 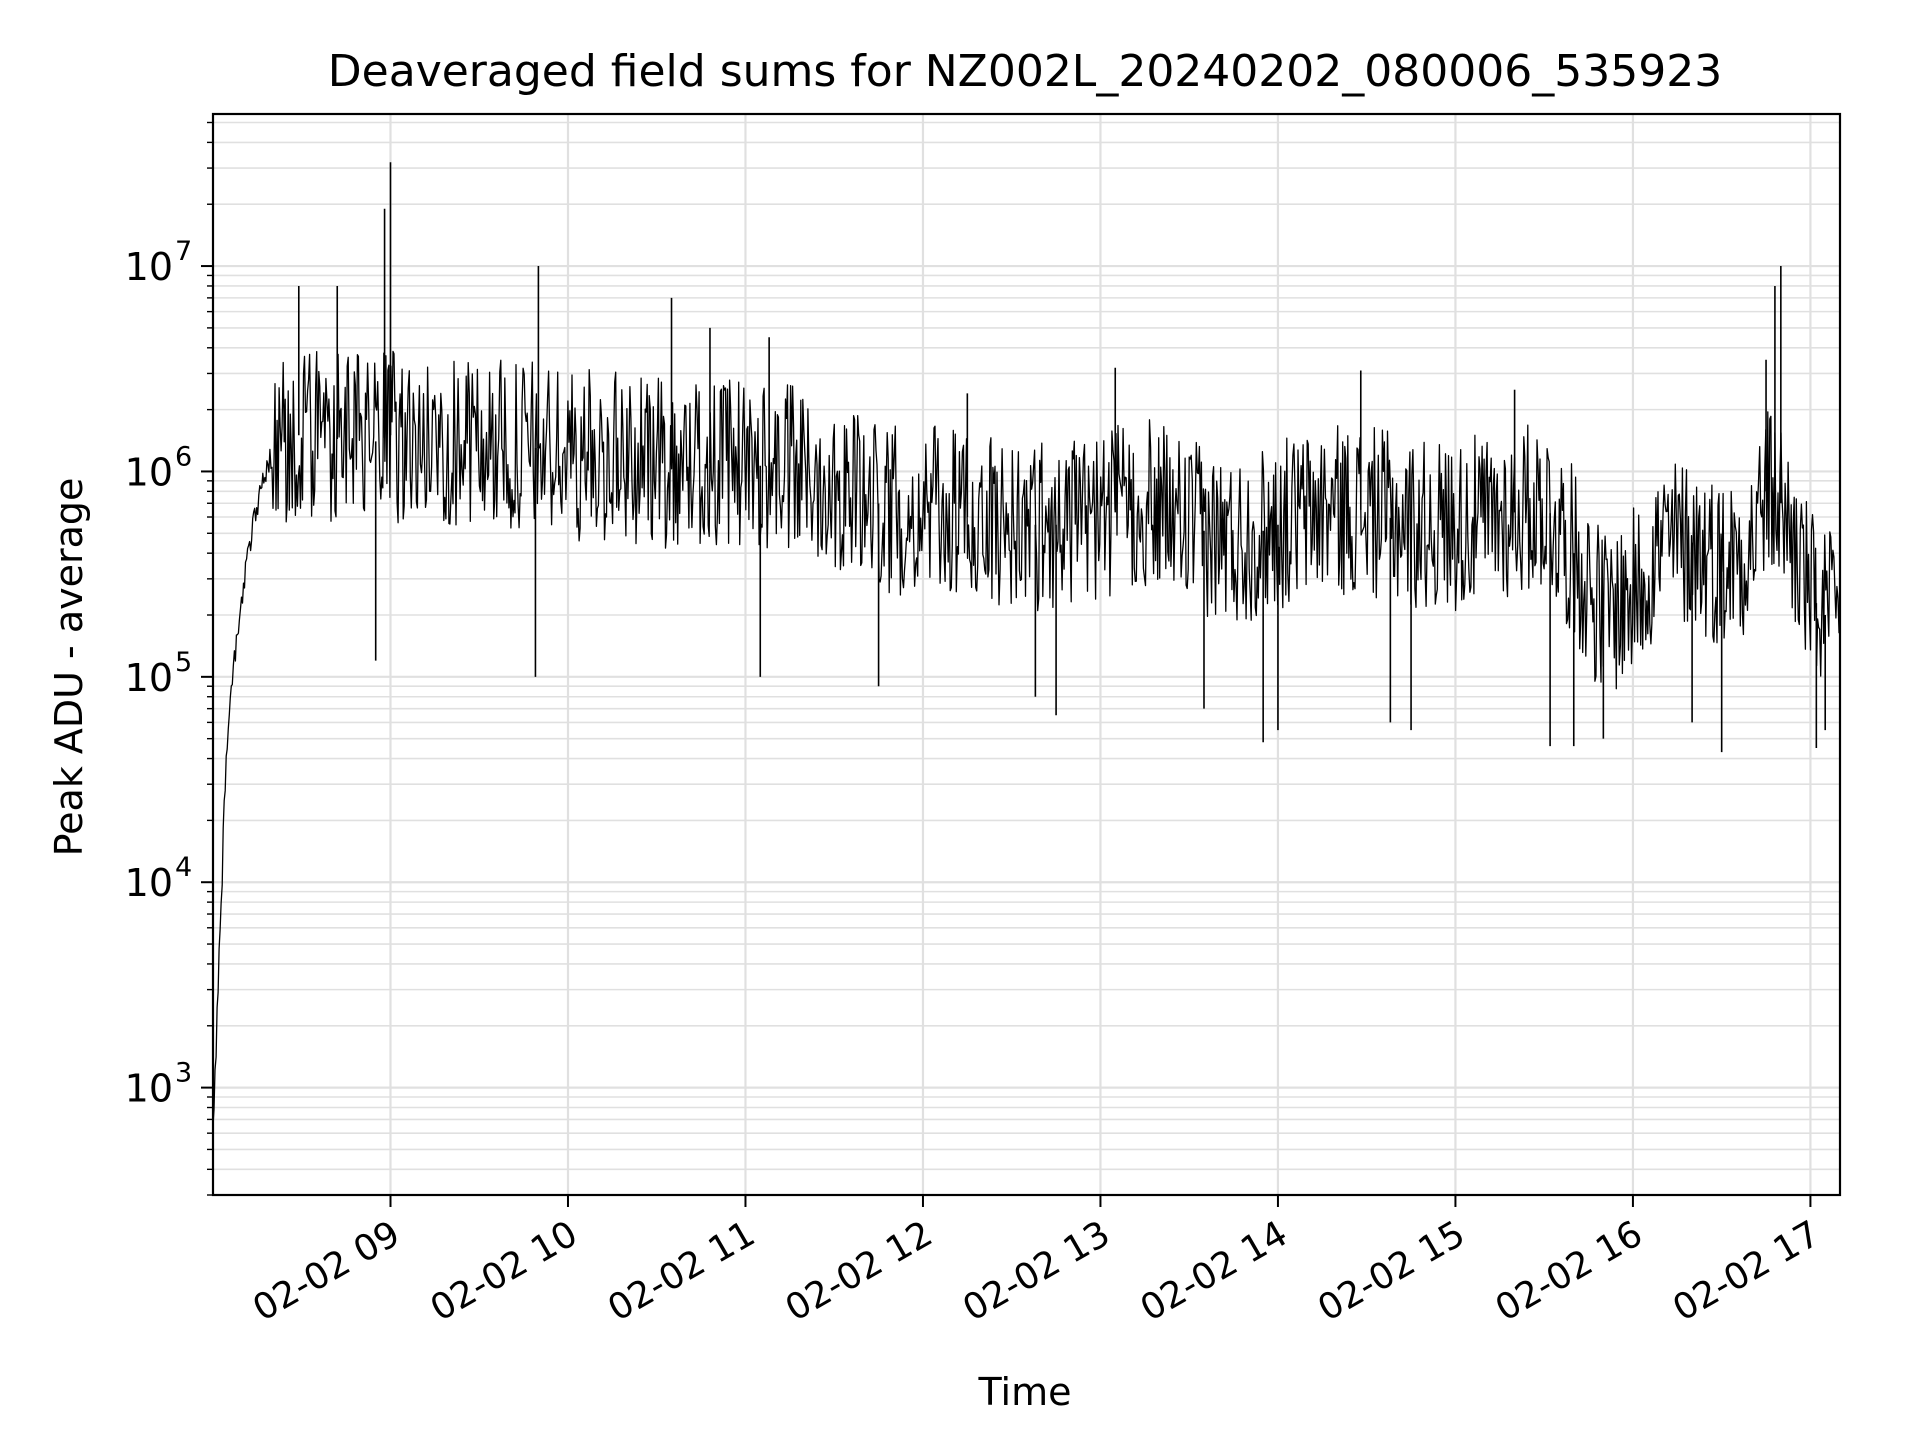 I want to click on x-tick-label: 02-02 14, so click(x=1214, y=1271).